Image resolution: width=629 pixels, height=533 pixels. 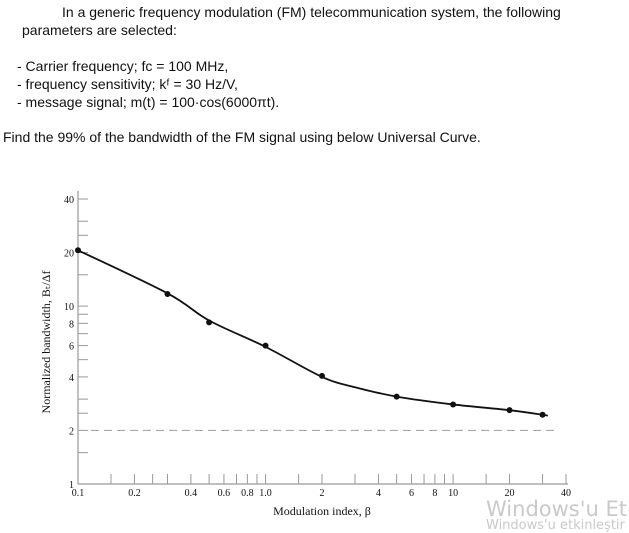 I want to click on y-tick-label: 8, so click(x=71, y=324).